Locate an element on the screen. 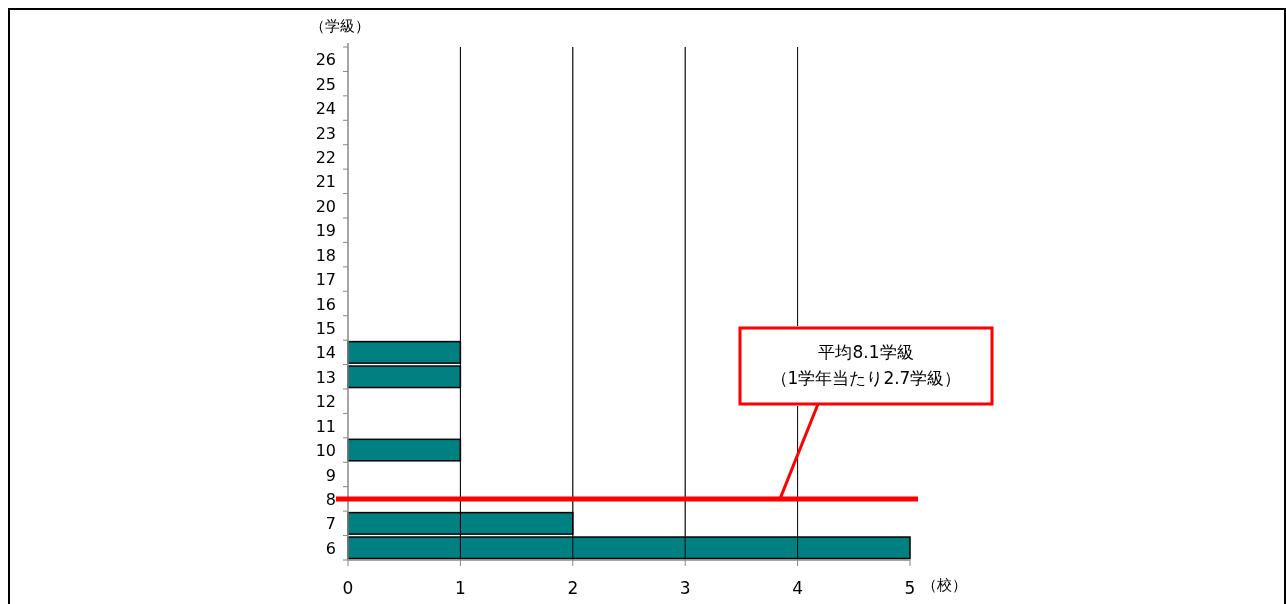  y-tick-label: 19 is located at coordinates (325, 231).